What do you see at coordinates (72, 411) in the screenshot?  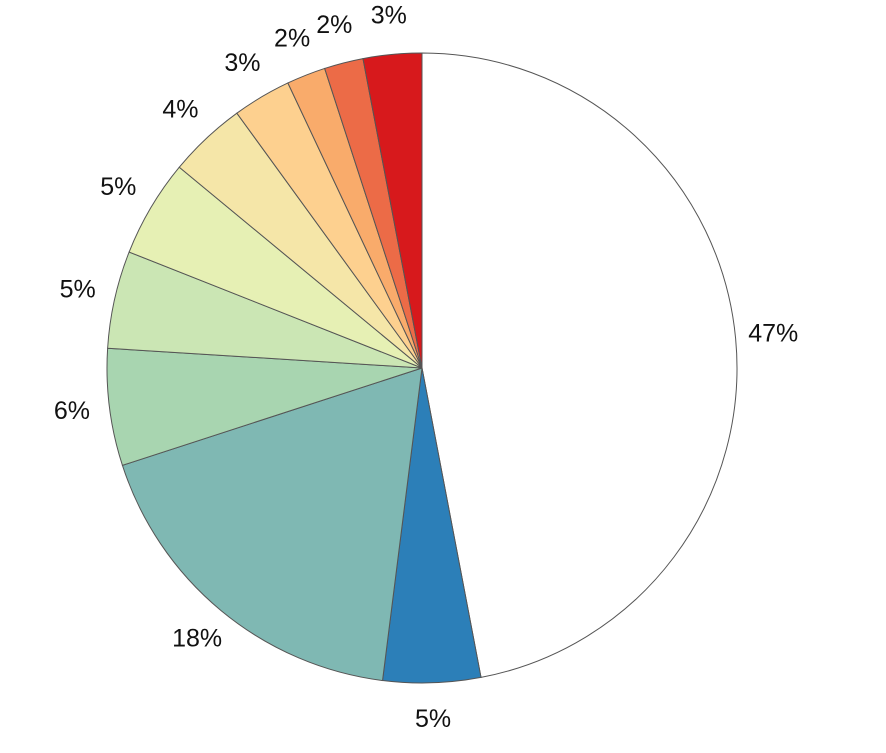 I see `slice-label: 6%` at bounding box center [72, 411].